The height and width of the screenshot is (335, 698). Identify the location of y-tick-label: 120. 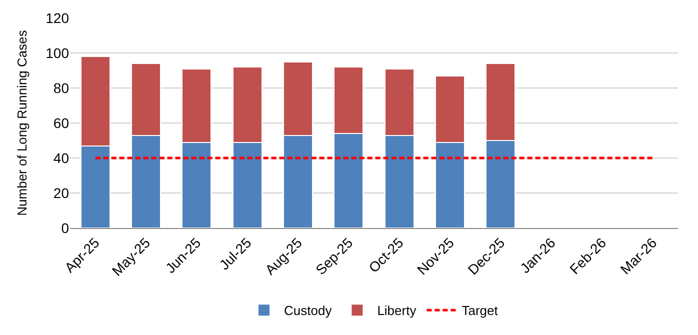
(58, 18).